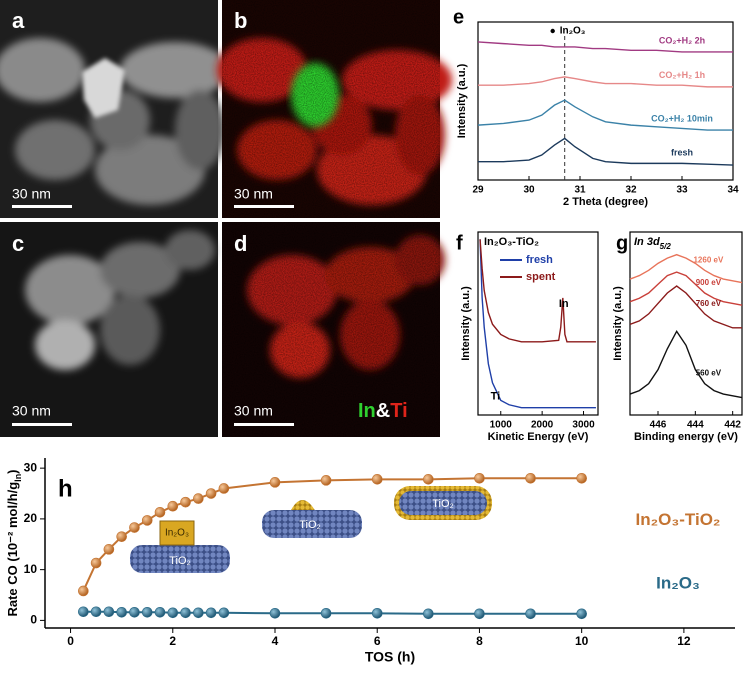 This screenshot has height=673, width=750. I want to click on in2o3-cluster, so click(303, 506).